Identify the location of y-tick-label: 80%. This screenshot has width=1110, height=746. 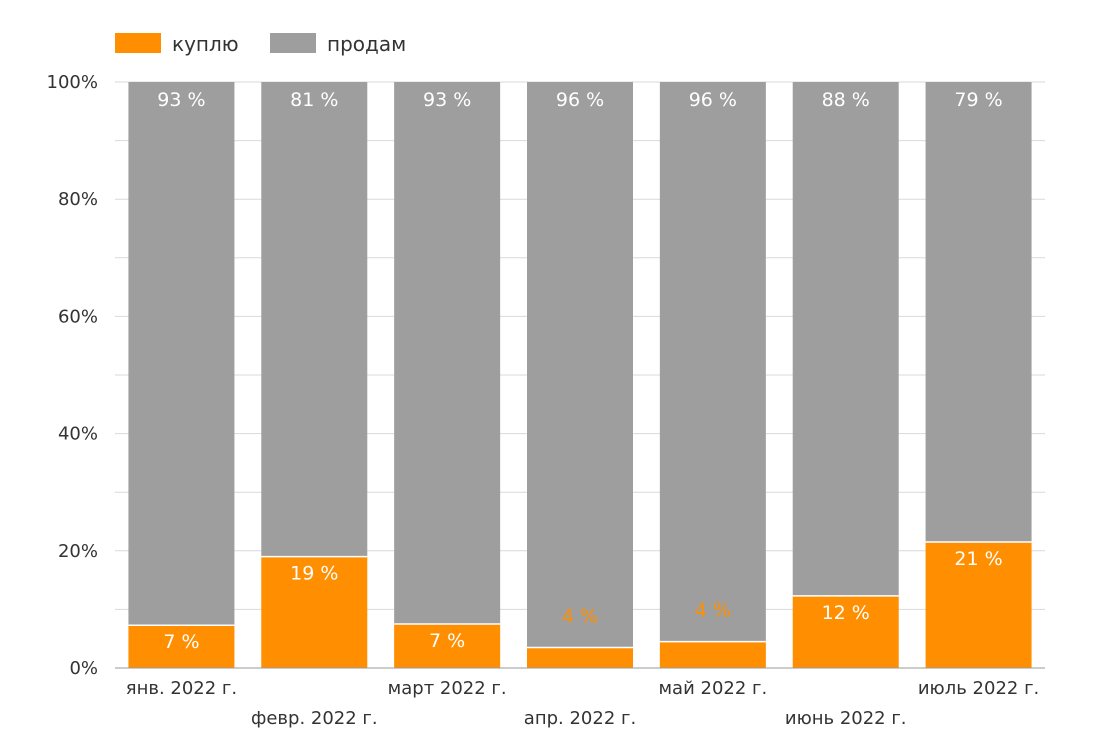
(78, 199).